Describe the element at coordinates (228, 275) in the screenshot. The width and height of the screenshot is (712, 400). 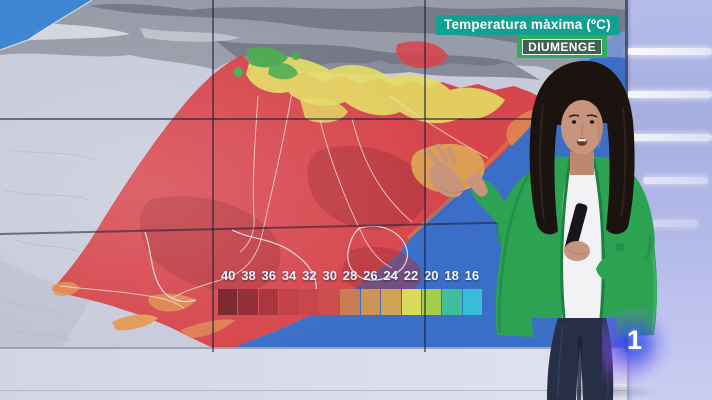
I see `legend-value: 40` at that location.